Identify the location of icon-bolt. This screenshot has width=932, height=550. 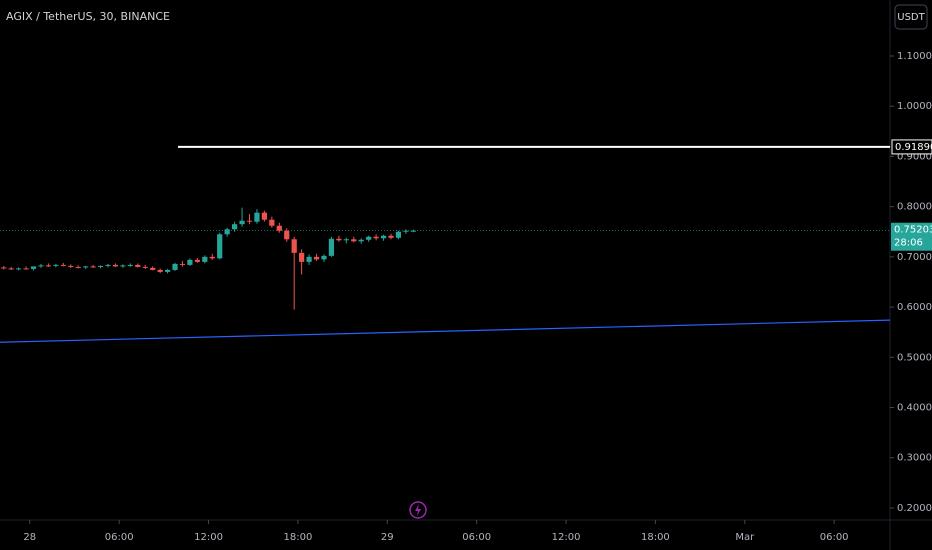
(418, 510).